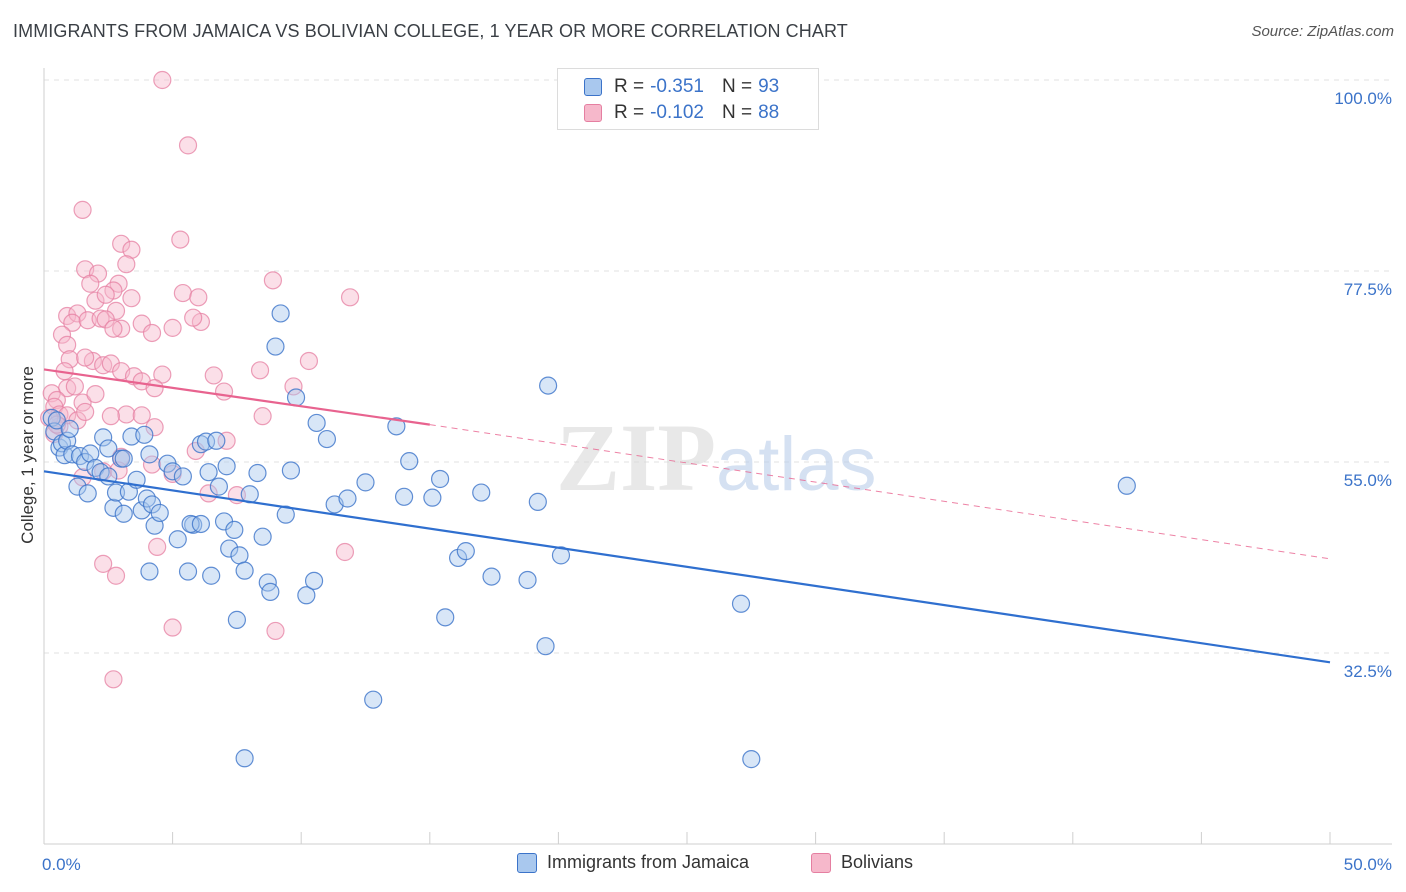  What do you see at coordinates (688, 99) in the screenshot?
I see `legend: R = -0.351 N = 93 R = -0.102 N = 88` at bounding box center [688, 99].